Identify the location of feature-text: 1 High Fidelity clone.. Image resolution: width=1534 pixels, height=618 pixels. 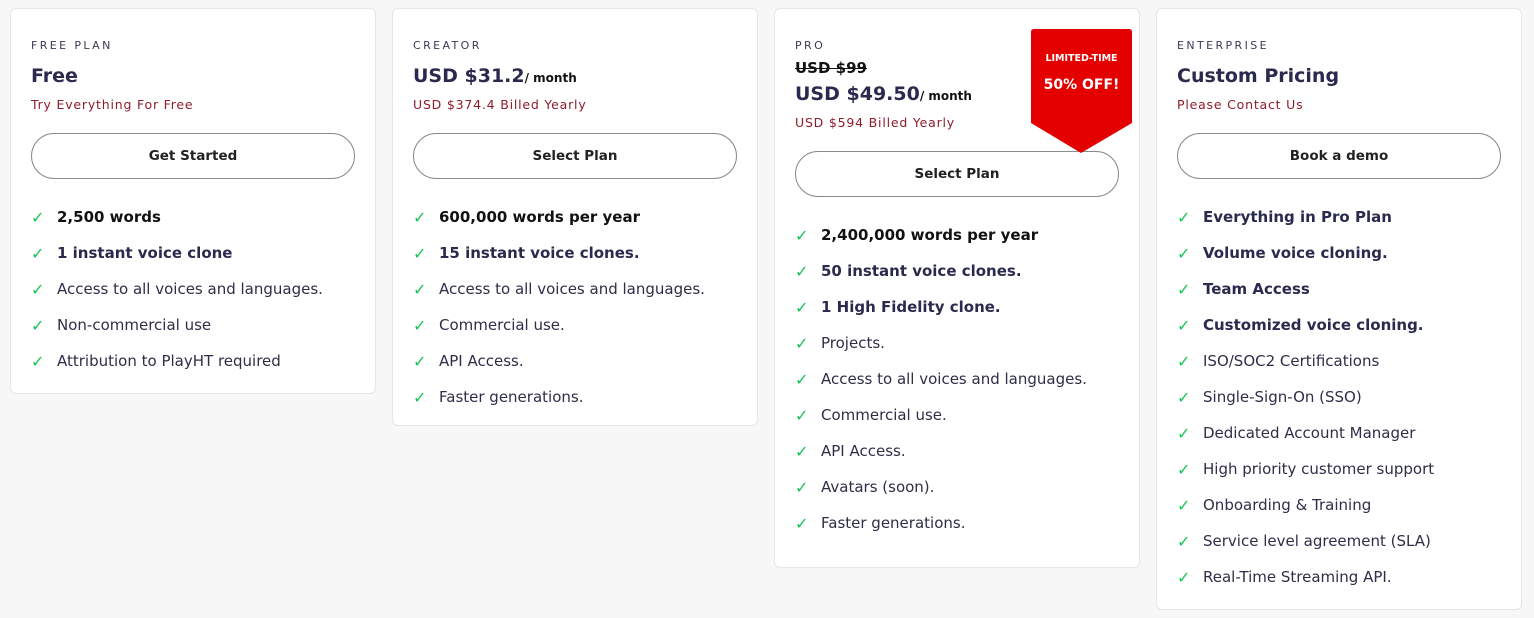
(911, 307).